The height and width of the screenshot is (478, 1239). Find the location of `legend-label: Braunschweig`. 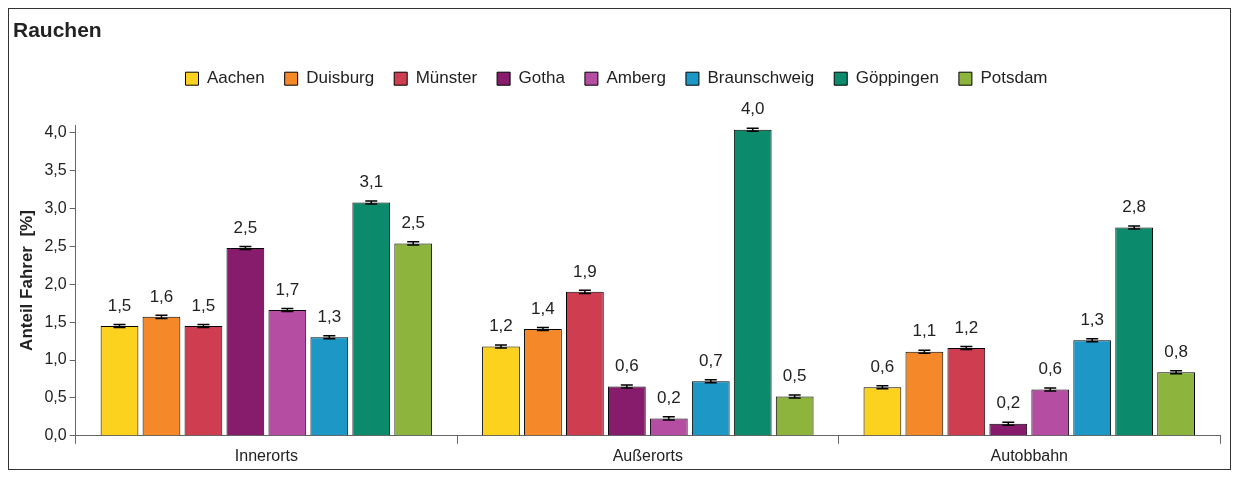

legend-label: Braunschweig is located at coordinates (761, 78).